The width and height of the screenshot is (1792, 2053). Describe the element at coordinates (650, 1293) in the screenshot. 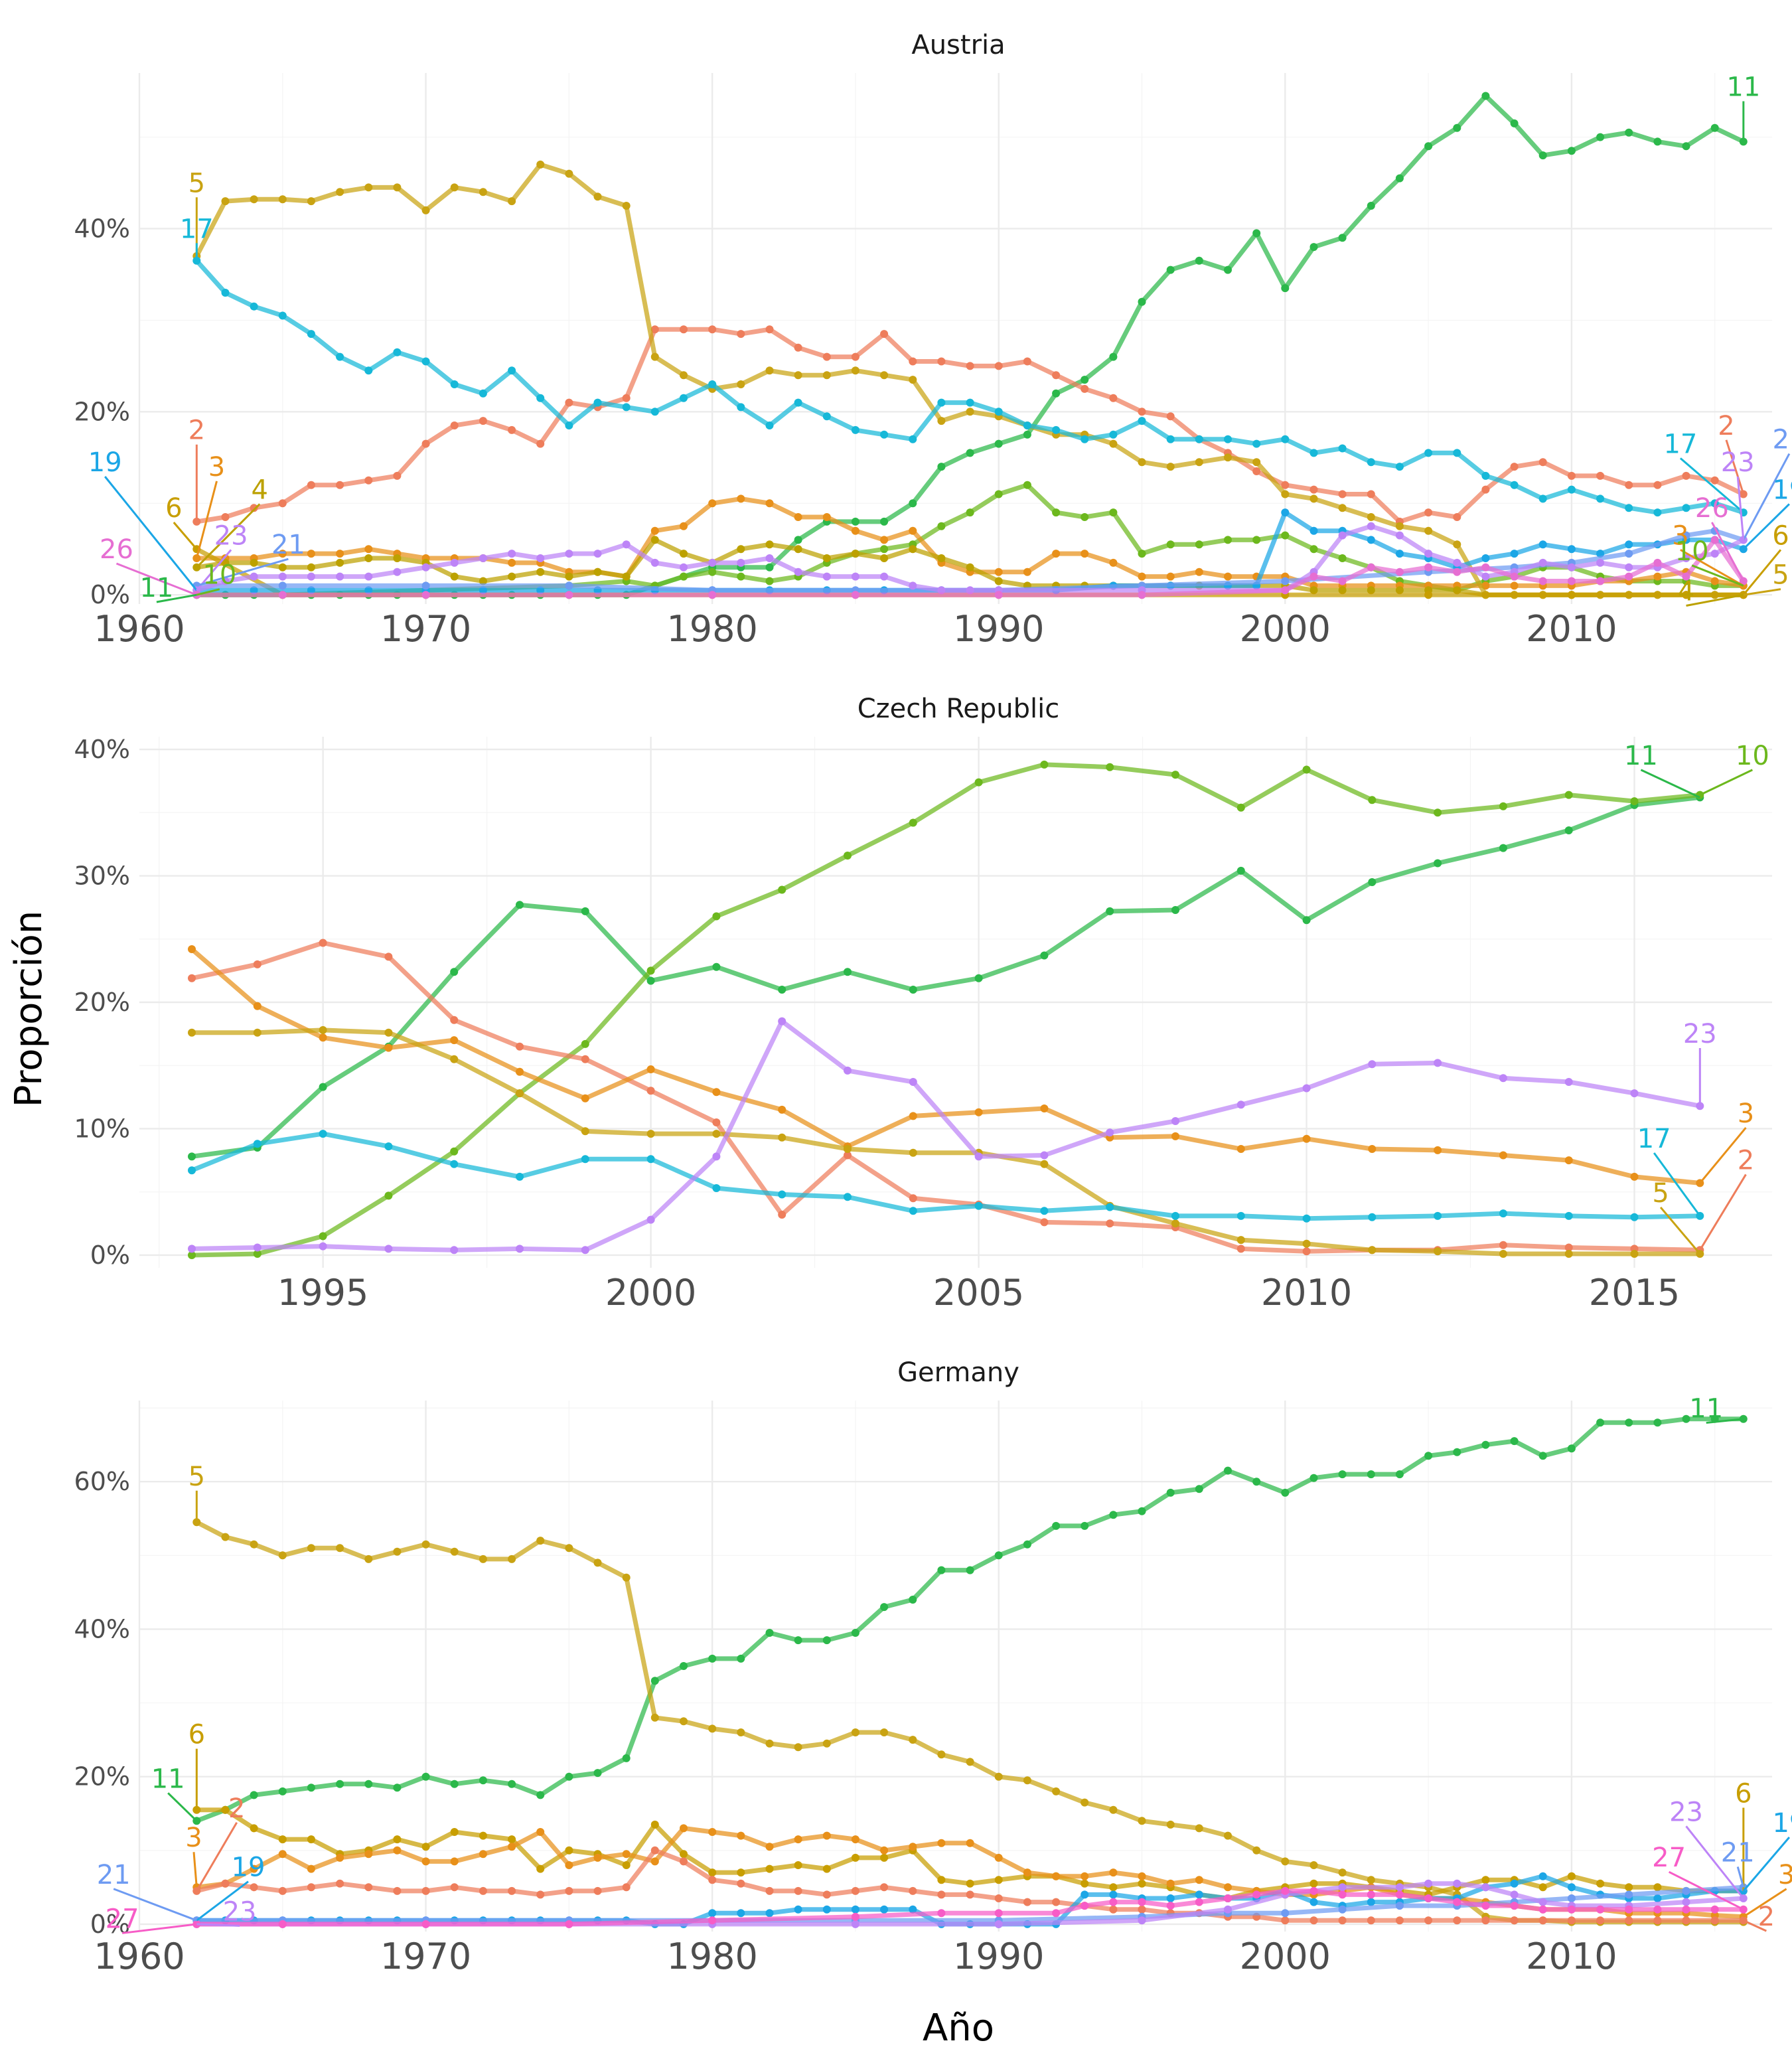

I see `x-tick-label: 2000` at that location.